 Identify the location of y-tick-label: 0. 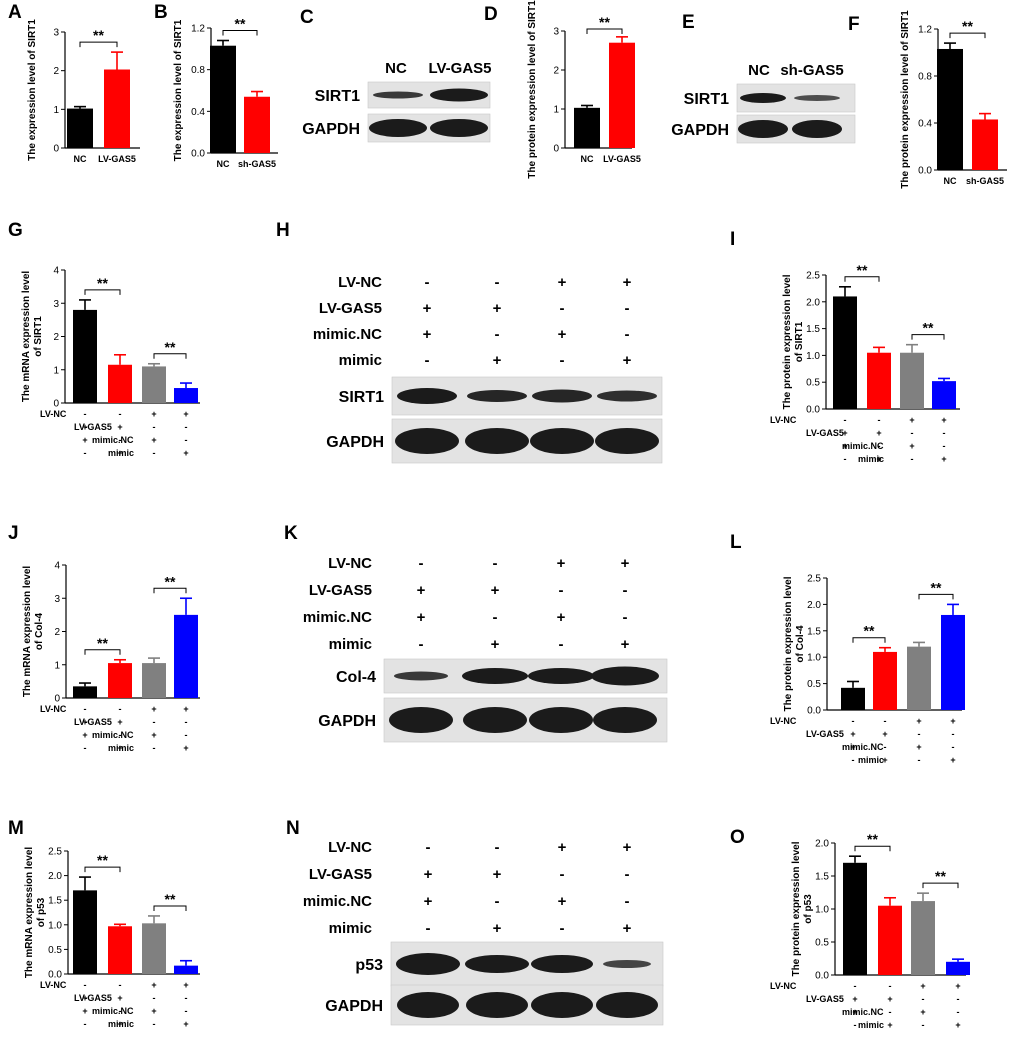
(56, 149).